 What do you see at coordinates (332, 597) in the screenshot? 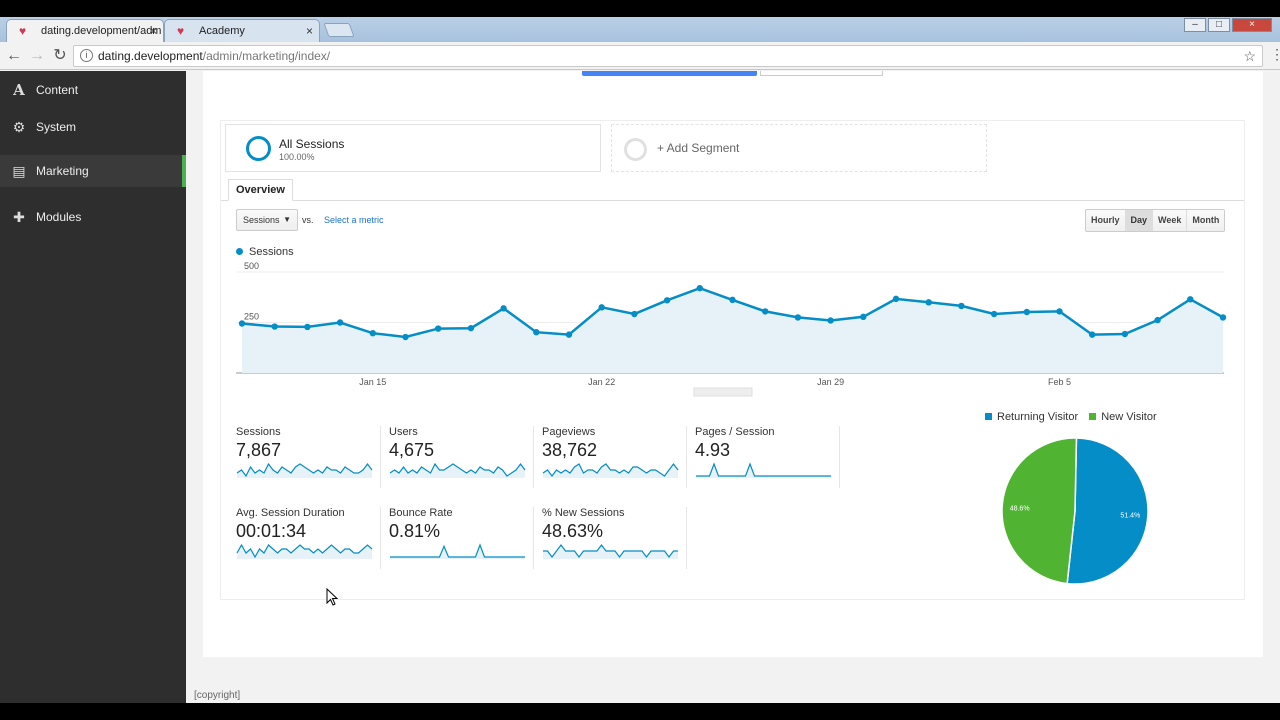
I see `mouse-cursor-icon` at bounding box center [332, 597].